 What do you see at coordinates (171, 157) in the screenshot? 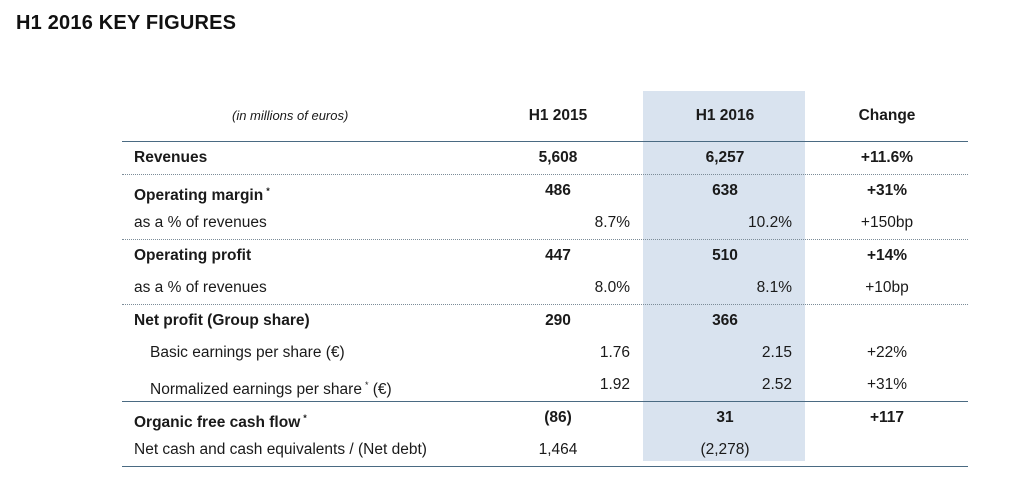
I see `row-label: Revenues` at bounding box center [171, 157].